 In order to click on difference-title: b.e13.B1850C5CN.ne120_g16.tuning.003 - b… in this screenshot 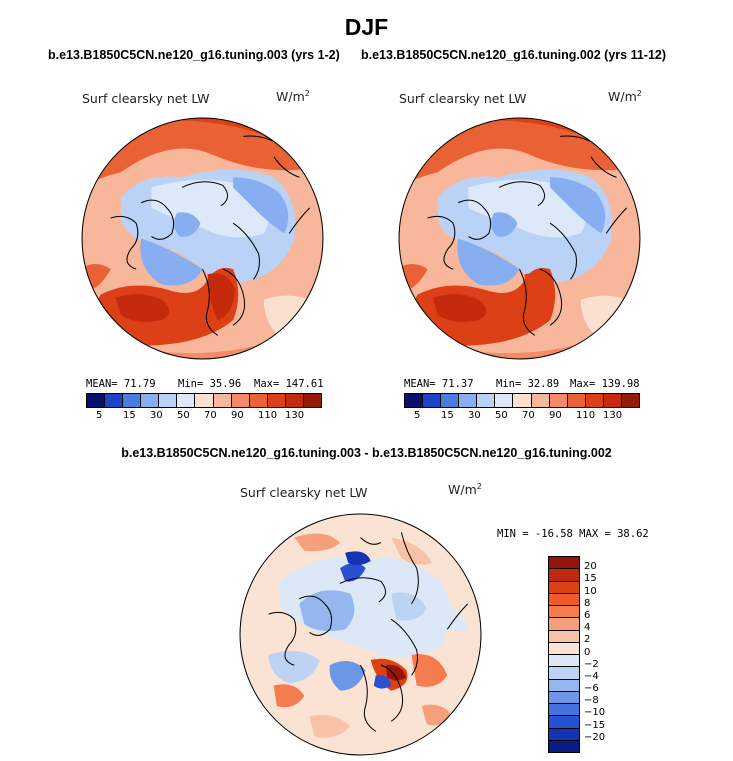, I will do `click(366, 453)`.